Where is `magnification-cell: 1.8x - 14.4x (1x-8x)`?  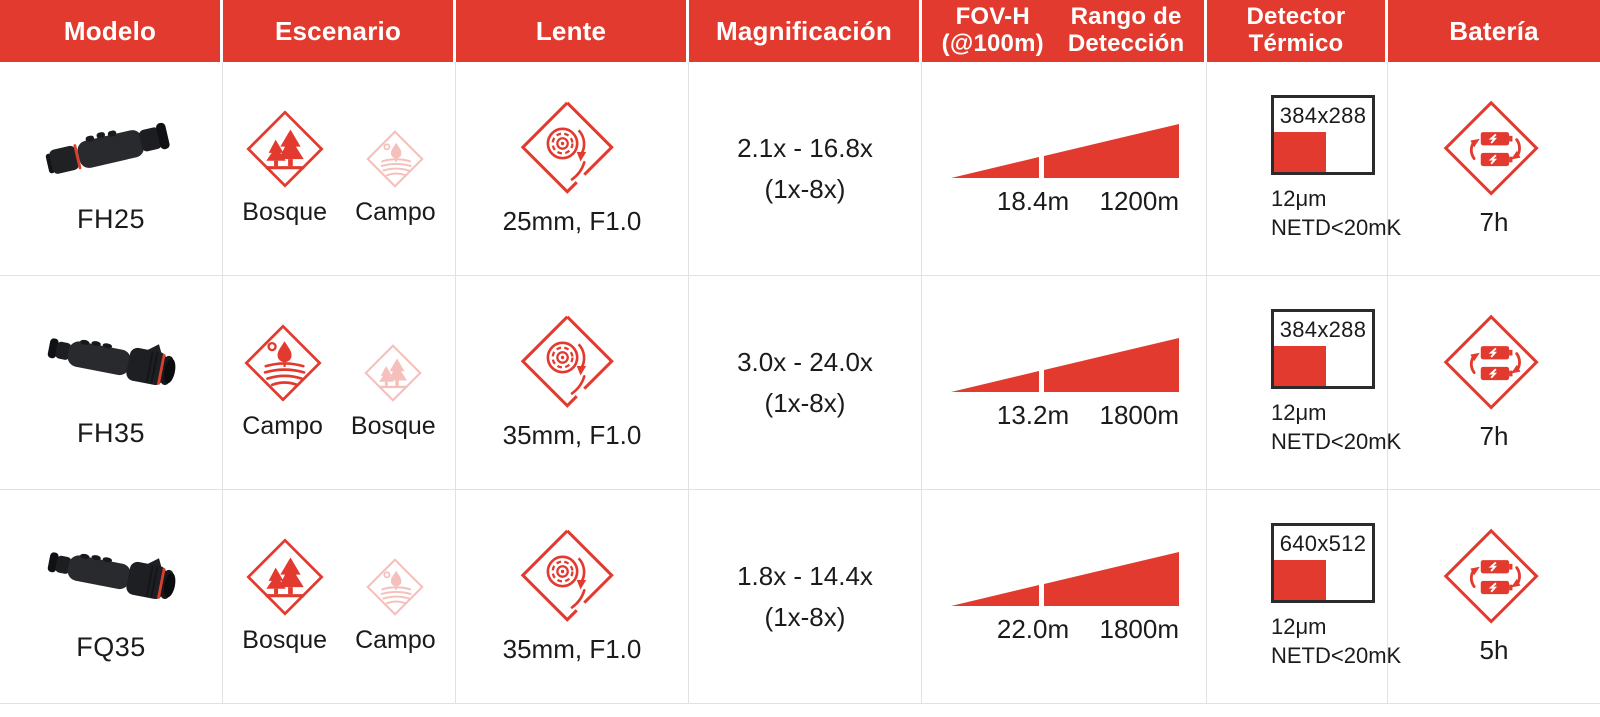 magnification-cell: 1.8x - 14.4x (1x-8x) is located at coordinates (805, 596).